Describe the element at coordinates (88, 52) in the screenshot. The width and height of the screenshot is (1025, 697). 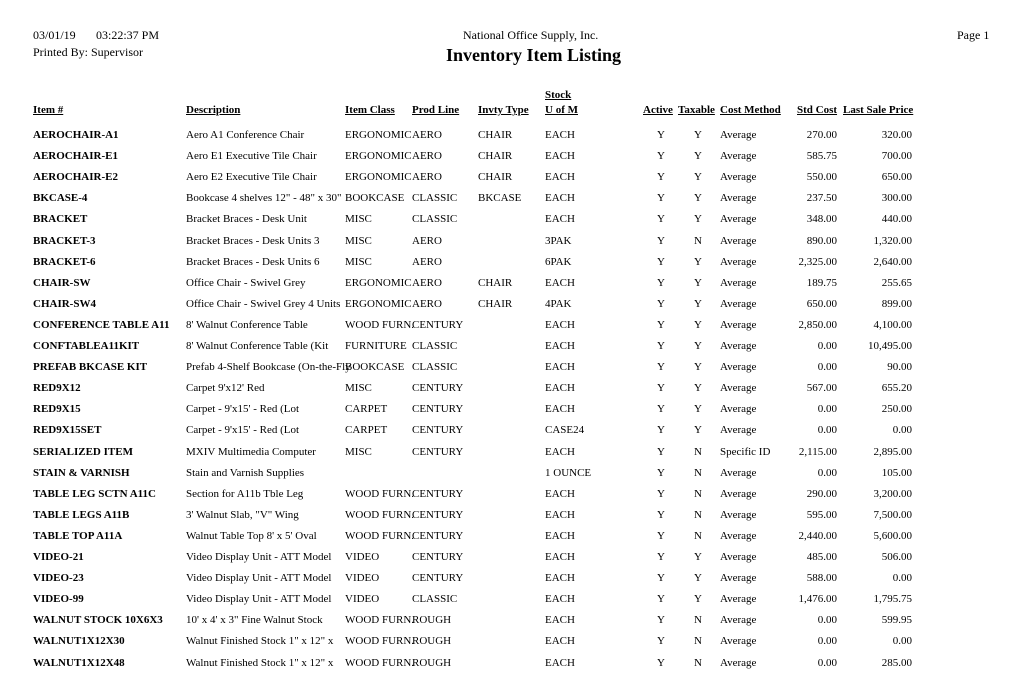
I see `printed-by: Printed By: Supervisor` at that location.